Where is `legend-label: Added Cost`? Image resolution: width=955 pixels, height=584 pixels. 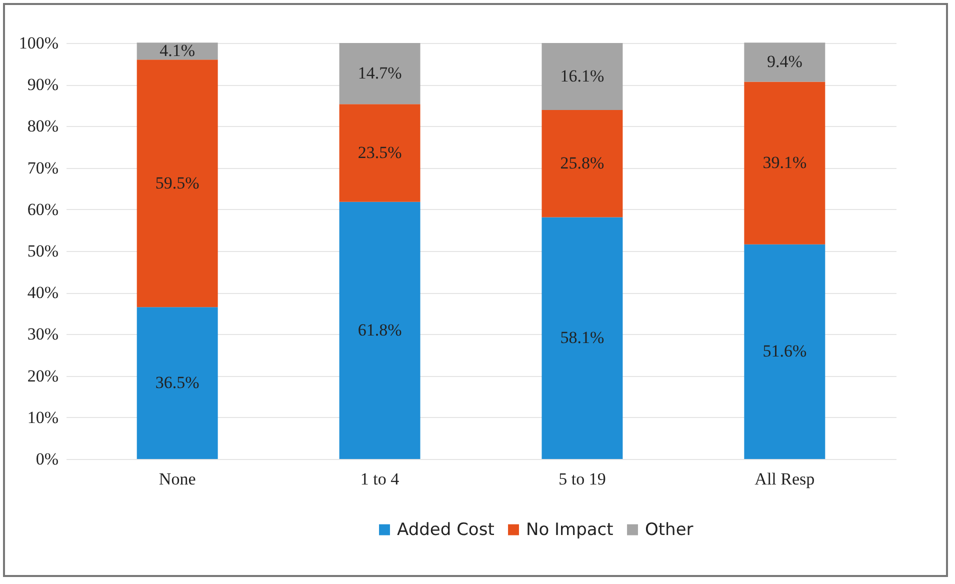 legend-label: Added Cost is located at coordinates (446, 530).